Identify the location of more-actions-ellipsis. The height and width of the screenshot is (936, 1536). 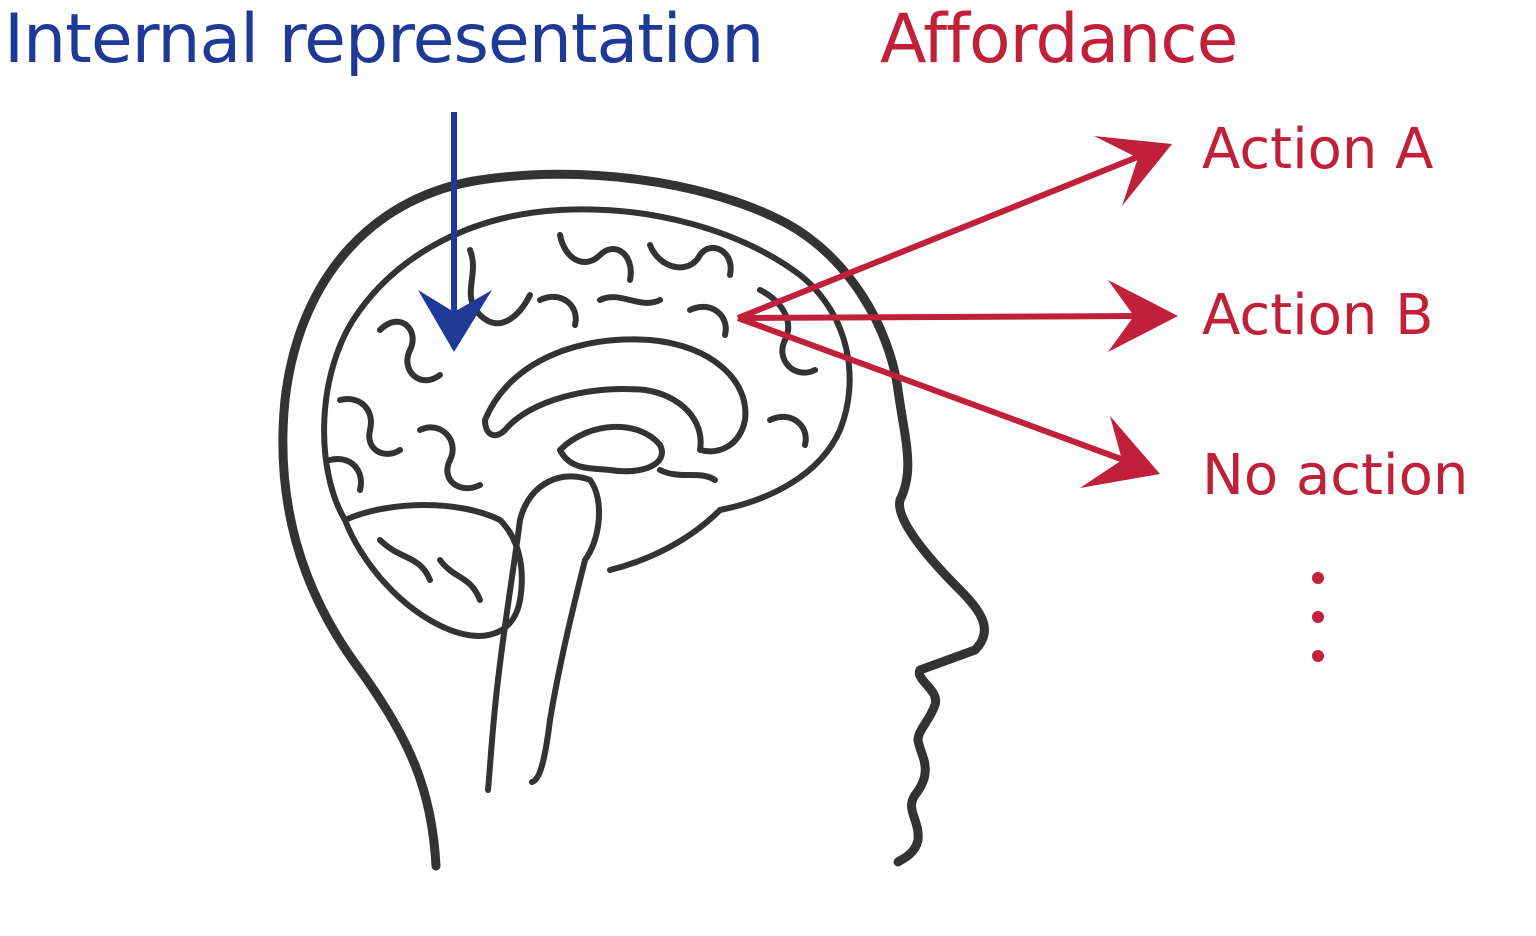
(1318, 617).